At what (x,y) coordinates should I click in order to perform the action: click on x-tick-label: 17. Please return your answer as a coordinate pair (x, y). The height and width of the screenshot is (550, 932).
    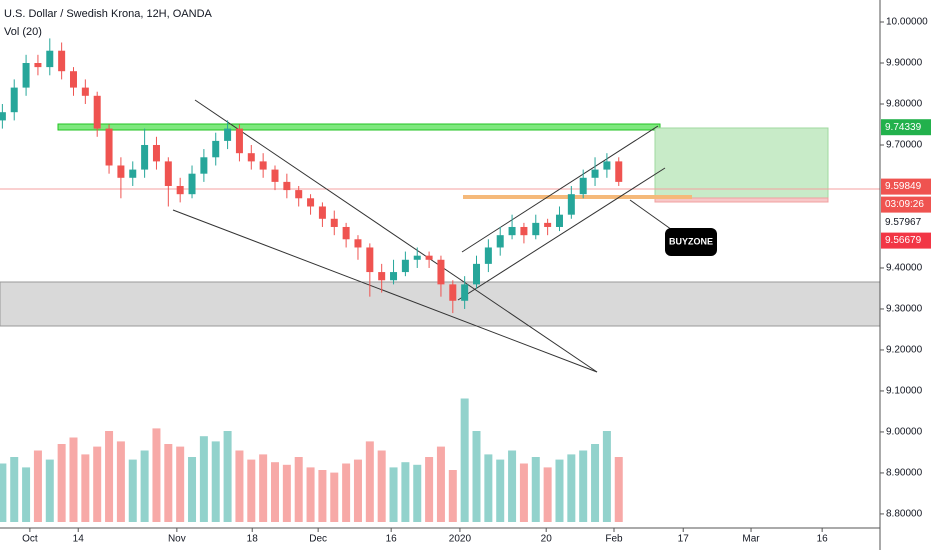
    Looking at the image, I should click on (684, 539).